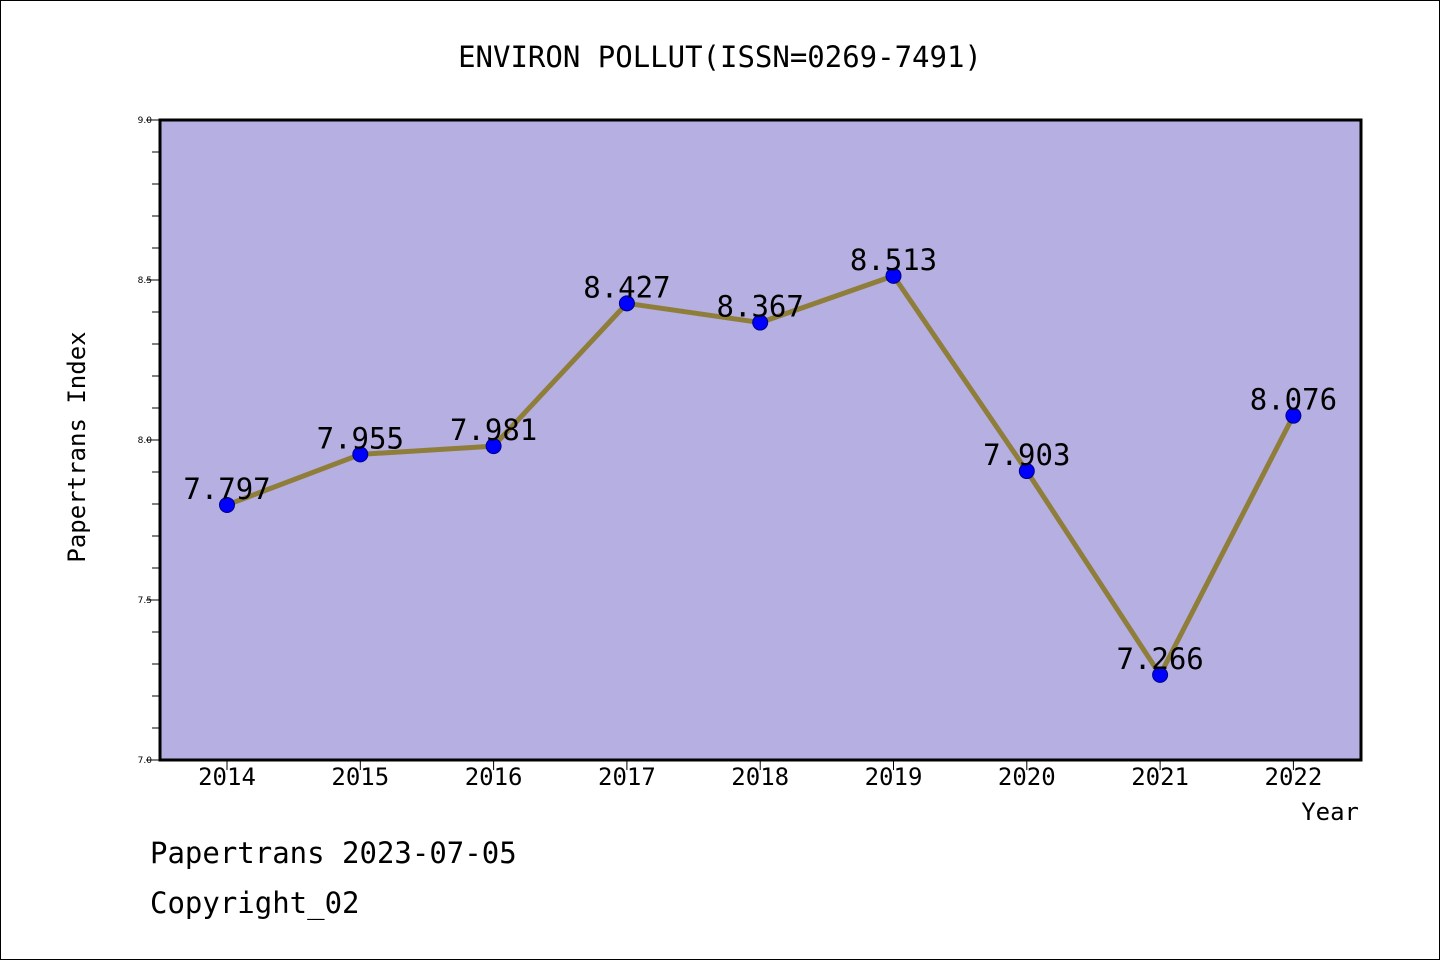 Image resolution: width=1440 pixels, height=960 pixels. Describe the element at coordinates (145, 761) in the screenshot. I see `y-tick-label: 7.0` at that location.